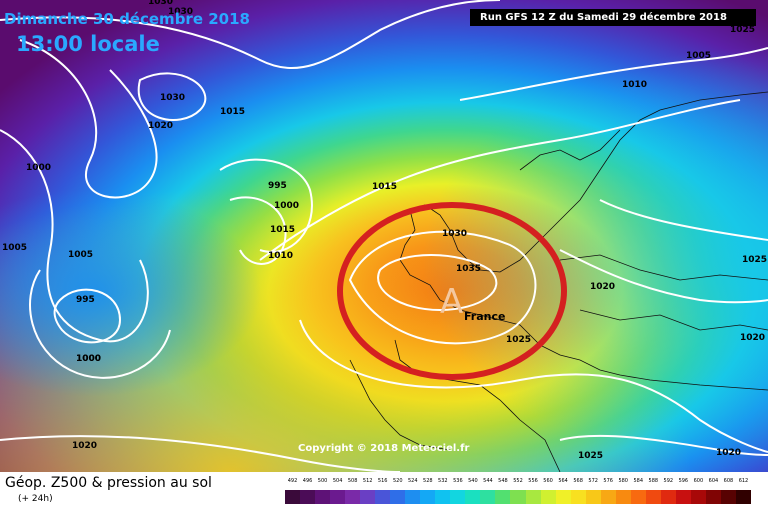  I want to click on scale-tick-label: 508, so click(352, 481).